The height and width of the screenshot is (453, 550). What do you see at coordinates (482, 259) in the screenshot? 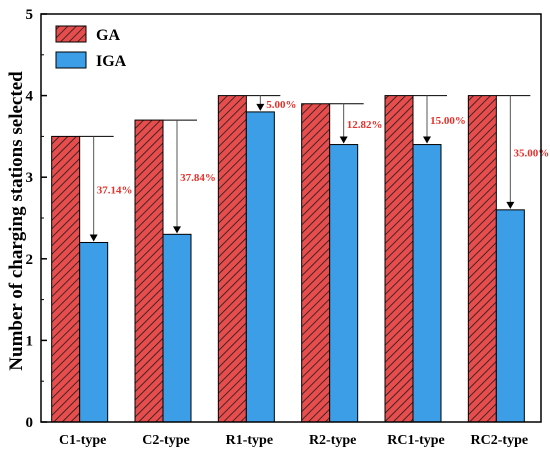
I see `bar-ga-RC2-type` at bounding box center [482, 259].